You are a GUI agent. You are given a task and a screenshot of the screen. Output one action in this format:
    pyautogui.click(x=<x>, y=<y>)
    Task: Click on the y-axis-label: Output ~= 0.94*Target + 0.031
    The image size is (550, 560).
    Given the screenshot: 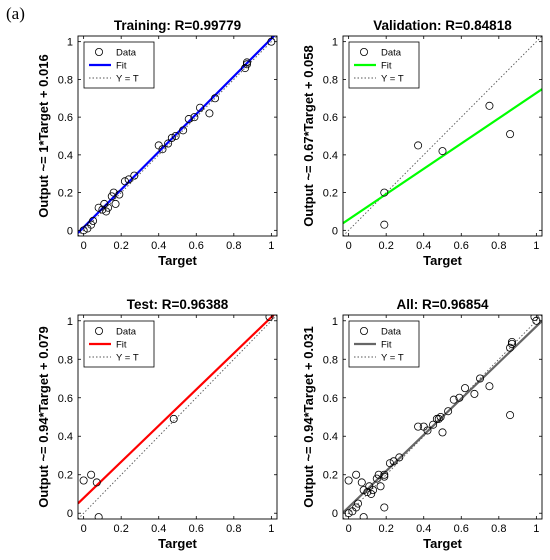 What is the action you would take?
    pyautogui.click(x=308, y=416)
    